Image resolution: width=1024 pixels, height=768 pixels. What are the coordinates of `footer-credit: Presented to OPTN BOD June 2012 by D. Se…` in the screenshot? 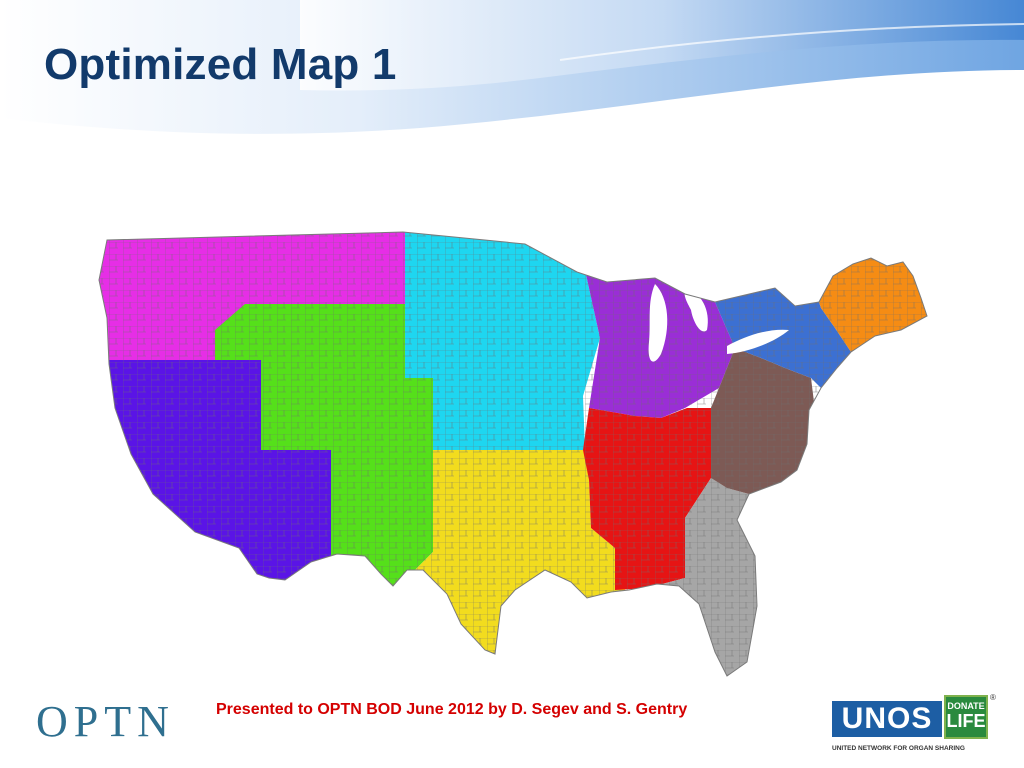 It's located at (452, 709).